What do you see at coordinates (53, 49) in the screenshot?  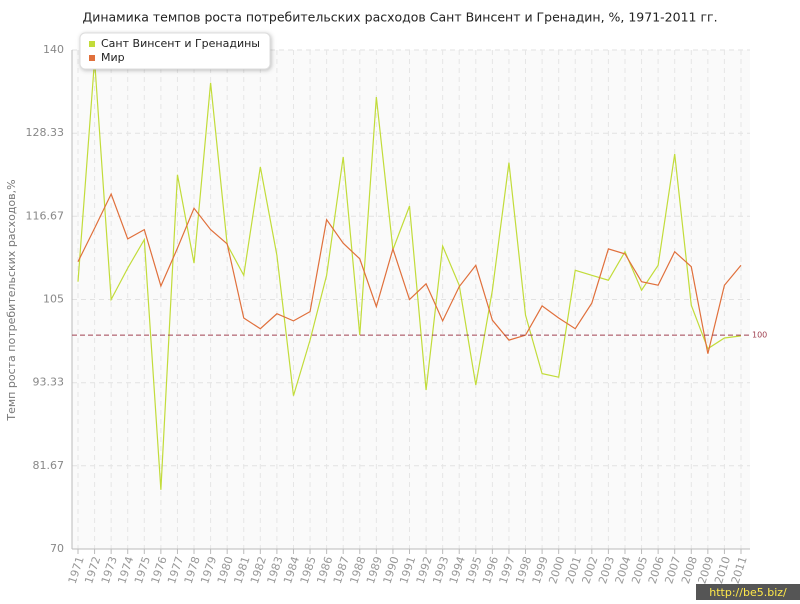 I see `y-tick-label: 140` at bounding box center [53, 49].